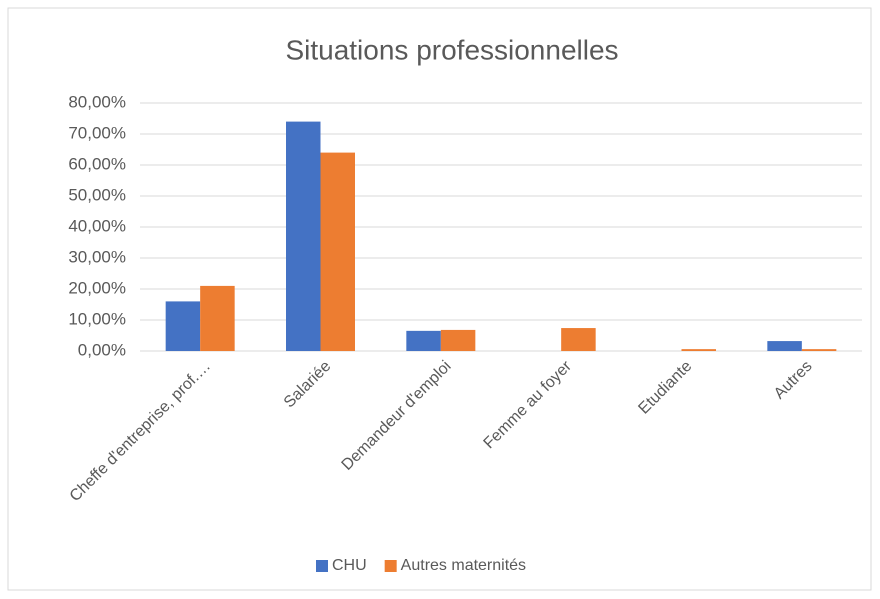  Describe the element at coordinates (97, 256) in the screenshot. I see `y-tick-label: 30,00%` at that location.